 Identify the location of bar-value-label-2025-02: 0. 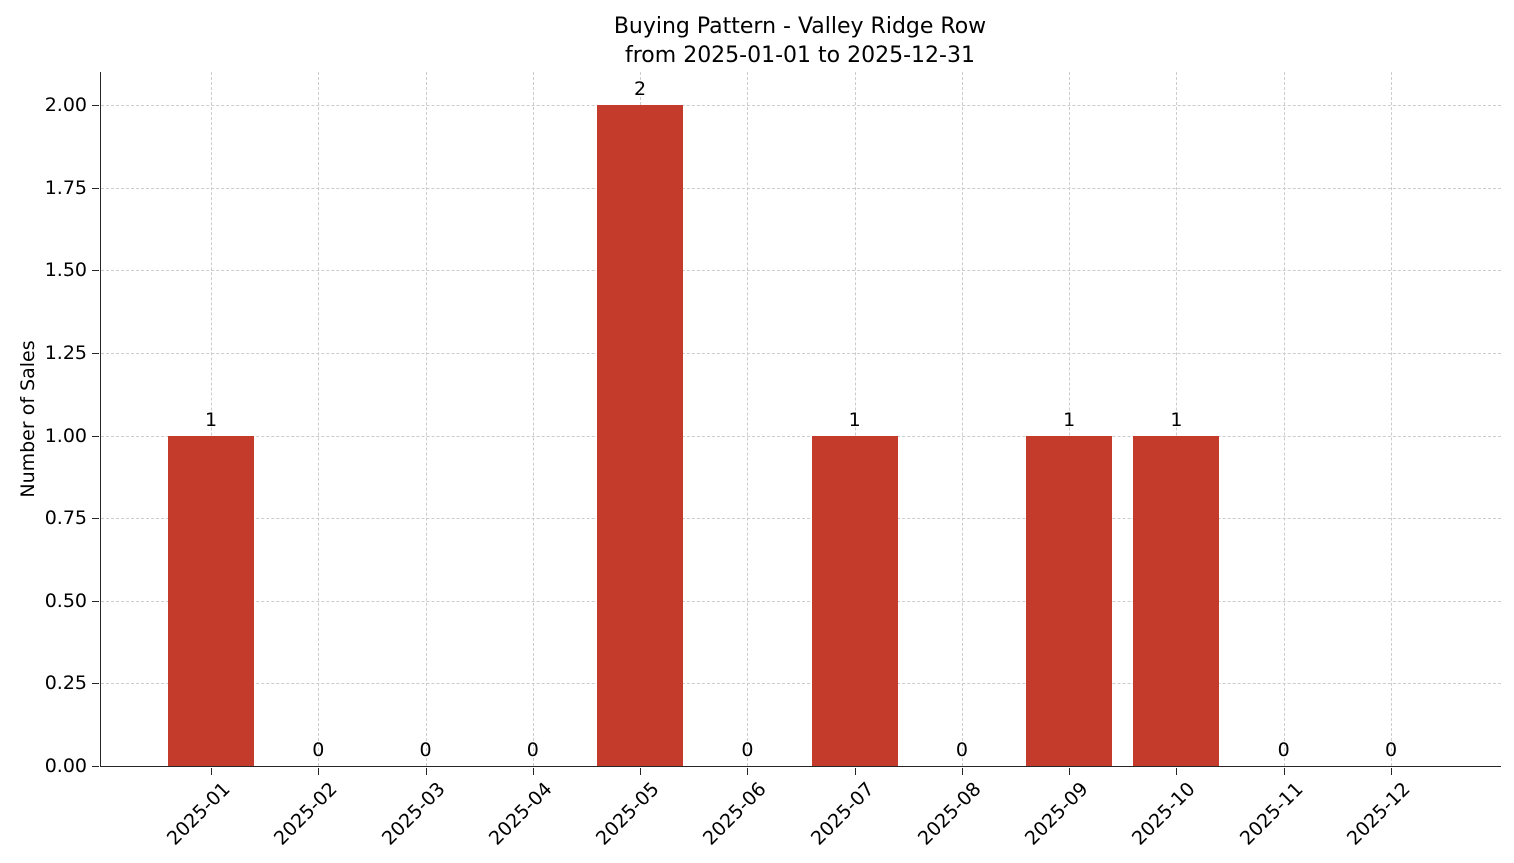
(318, 750).